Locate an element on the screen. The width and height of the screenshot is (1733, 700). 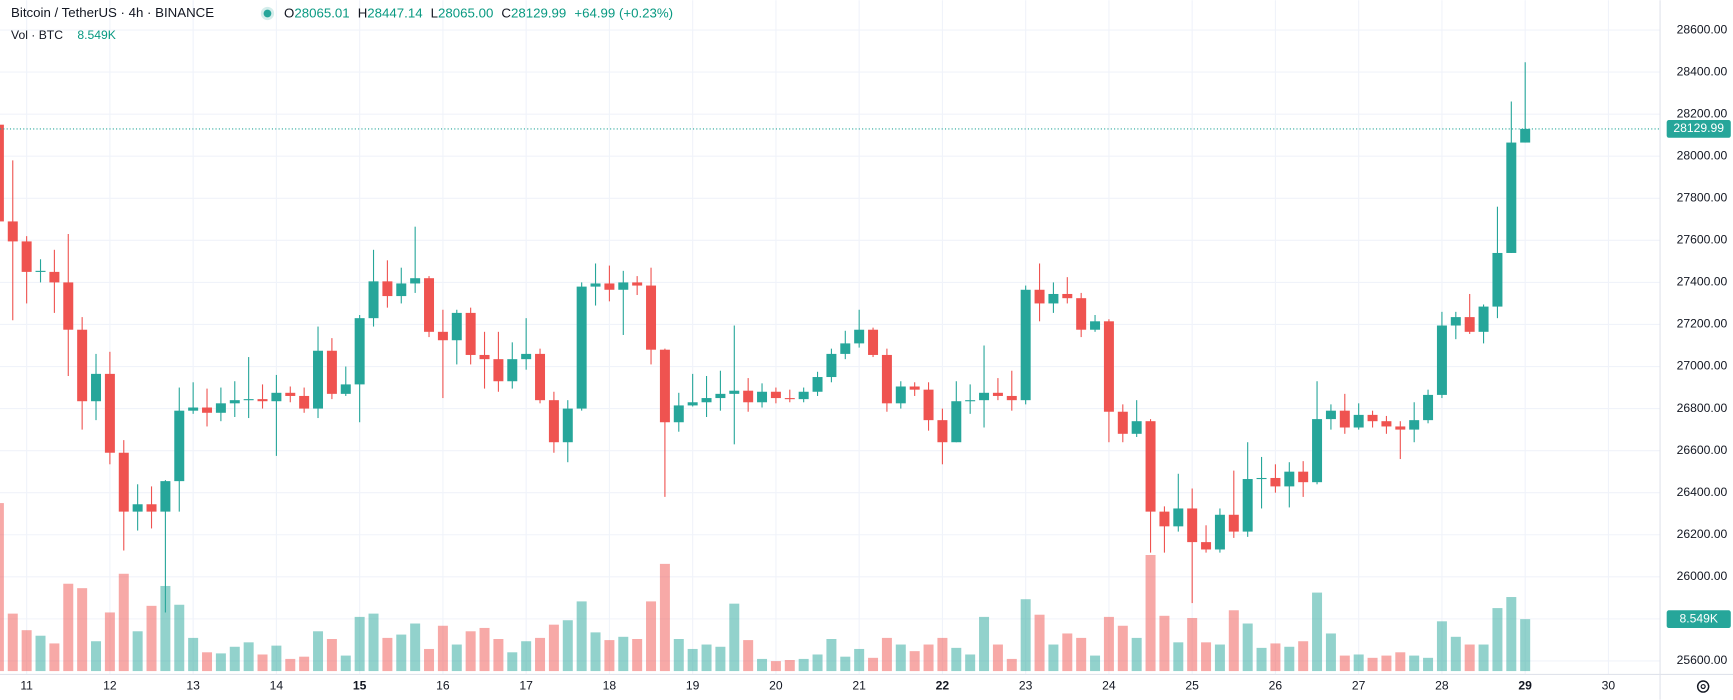
settings-button is located at coordinates (1703, 686).